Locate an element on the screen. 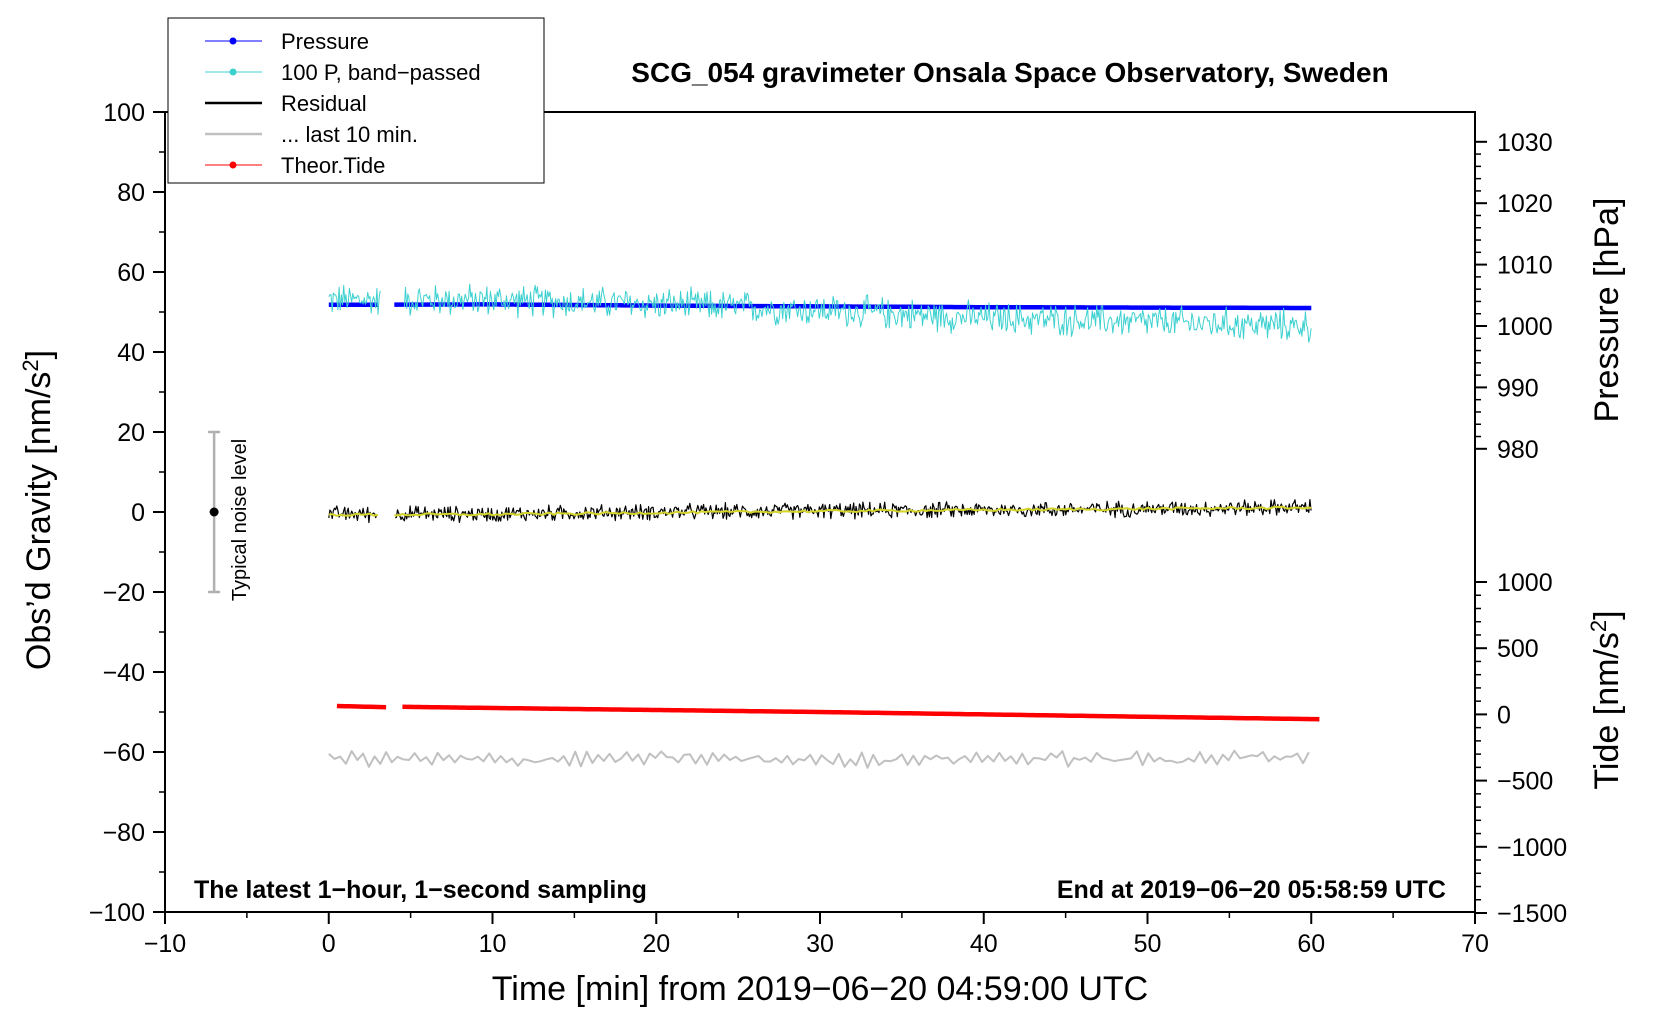 This screenshot has width=1660, height=1020. y-tick-label-0: 0 is located at coordinates (138, 513).